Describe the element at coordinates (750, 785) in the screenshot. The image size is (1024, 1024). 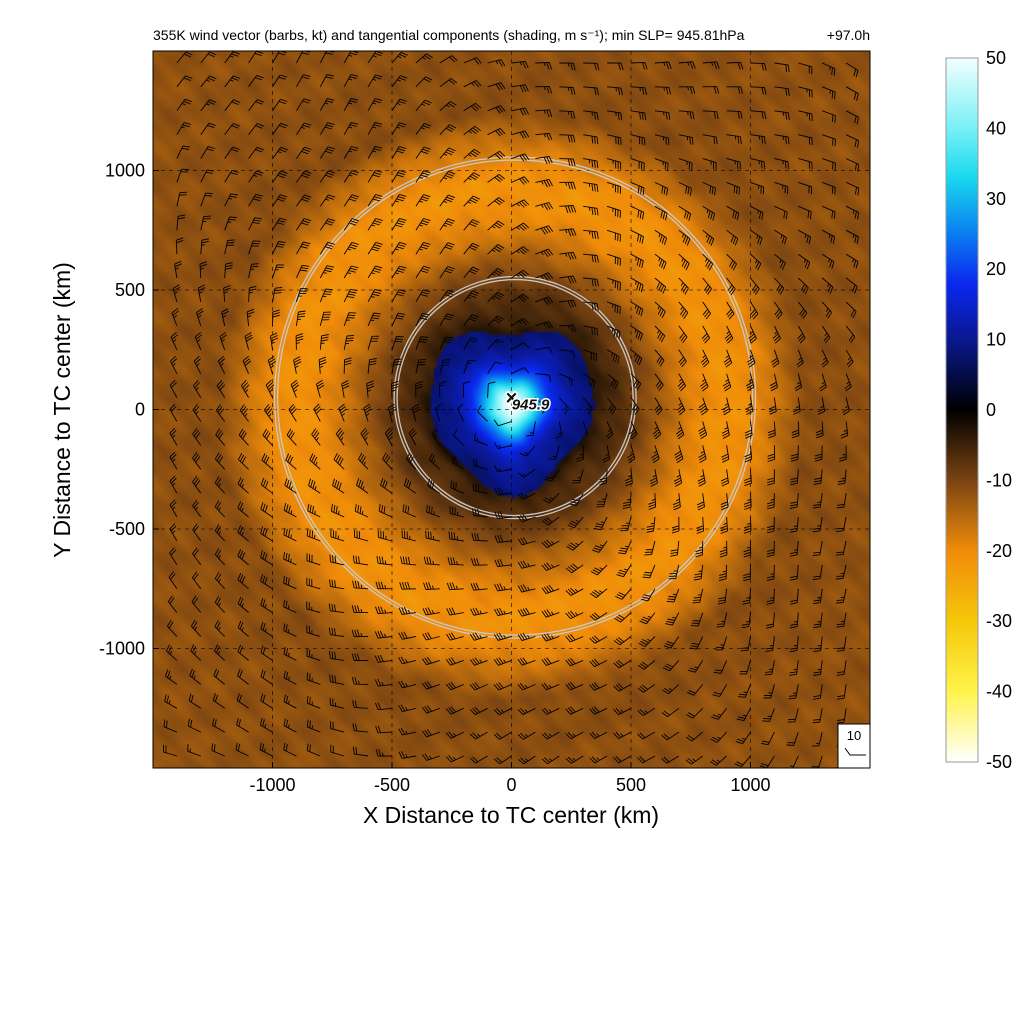
I see `x-tick-label: 1000` at that location.